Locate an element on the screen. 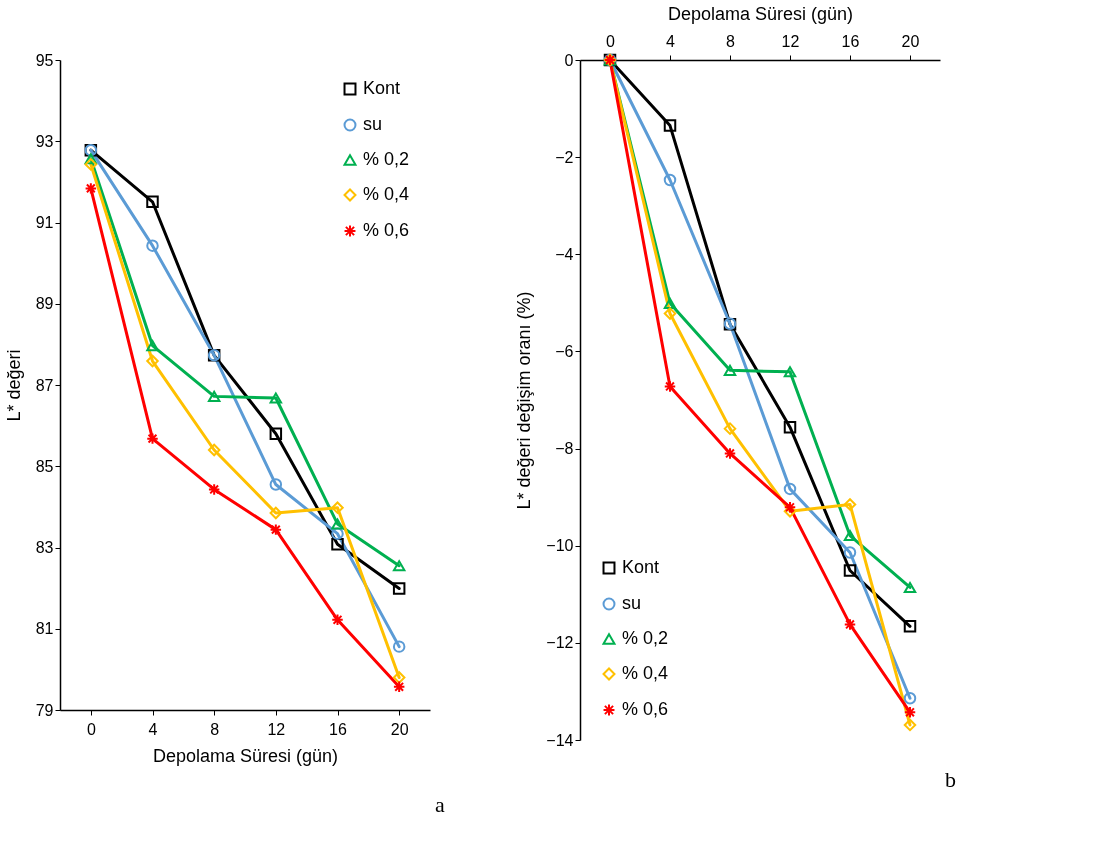  y-tick-label: 95 is located at coordinates (44, 60).